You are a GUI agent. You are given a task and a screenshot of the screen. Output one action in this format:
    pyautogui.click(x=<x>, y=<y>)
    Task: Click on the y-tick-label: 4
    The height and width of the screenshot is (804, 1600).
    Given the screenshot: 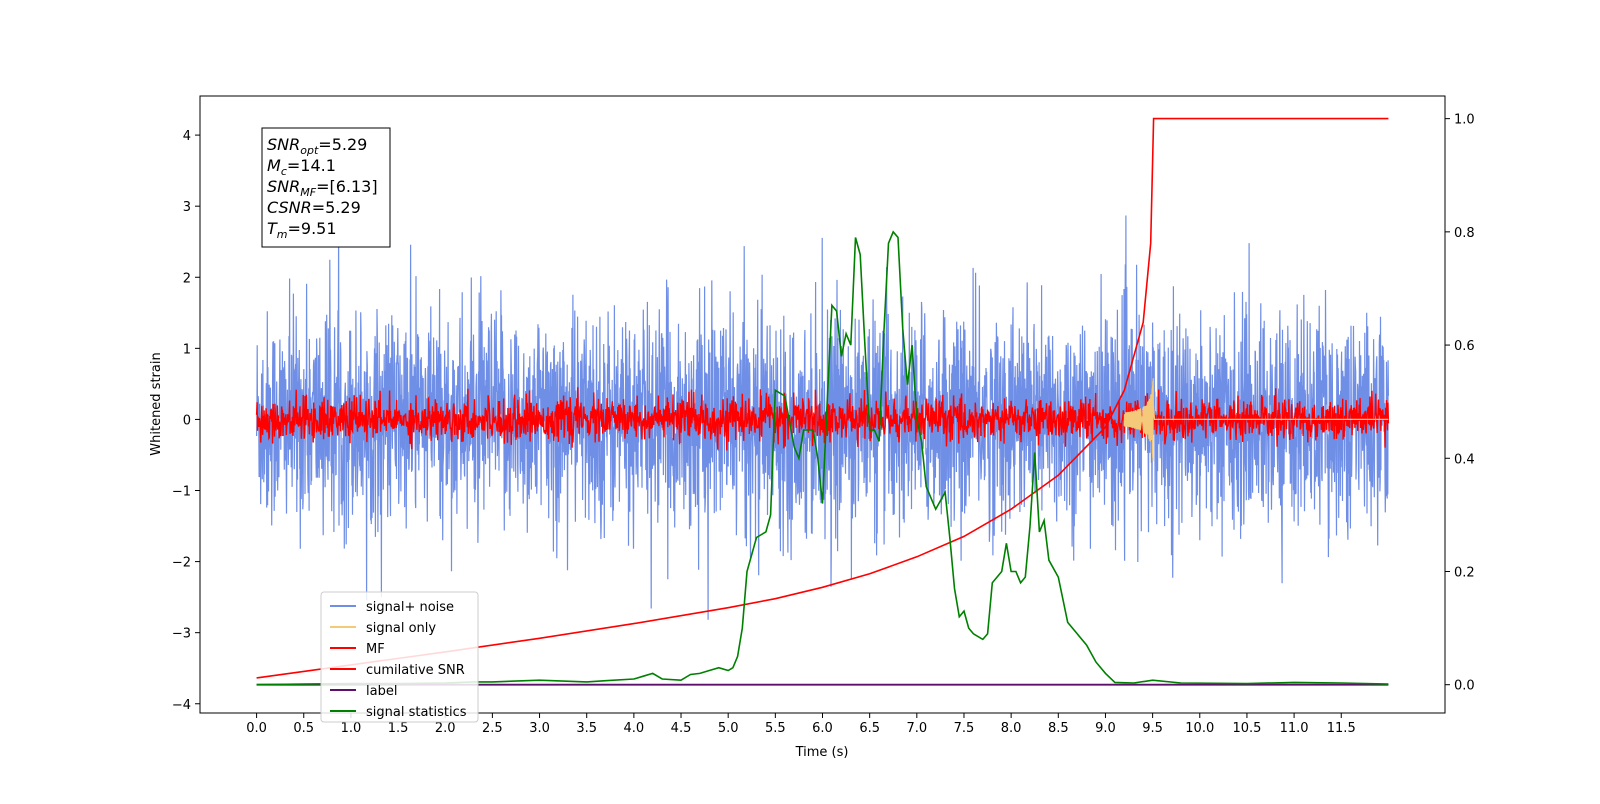 What is the action you would take?
    pyautogui.click(x=187, y=136)
    